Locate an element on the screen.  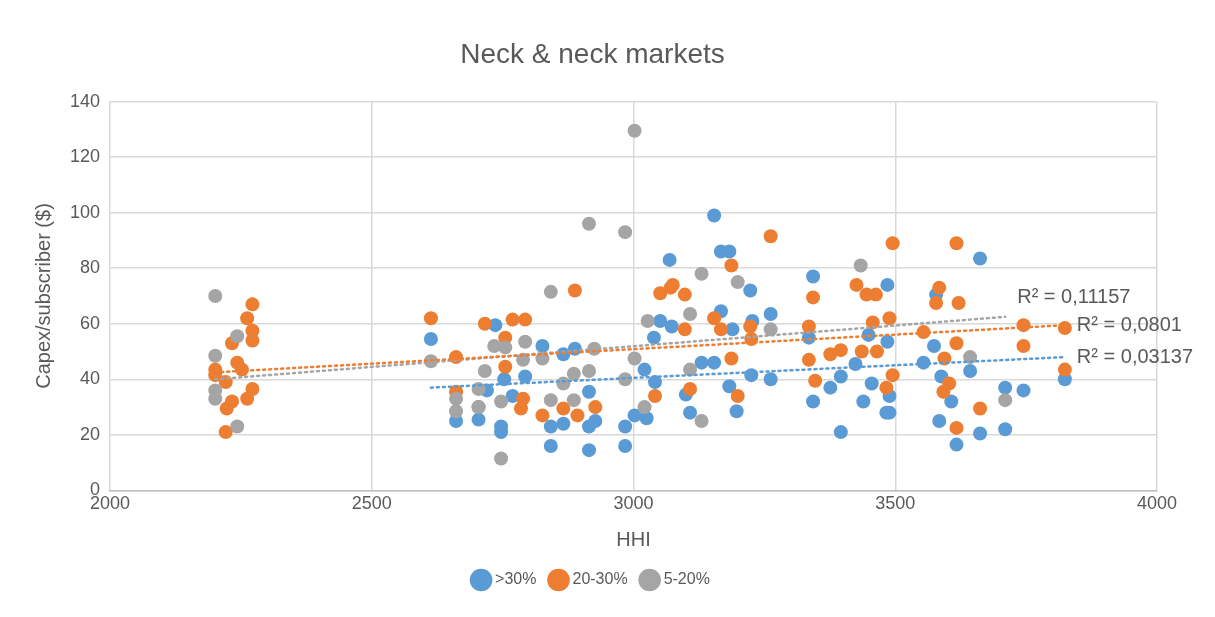
annotation: R² = 0,03137 is located at coordinates (1135, 355).